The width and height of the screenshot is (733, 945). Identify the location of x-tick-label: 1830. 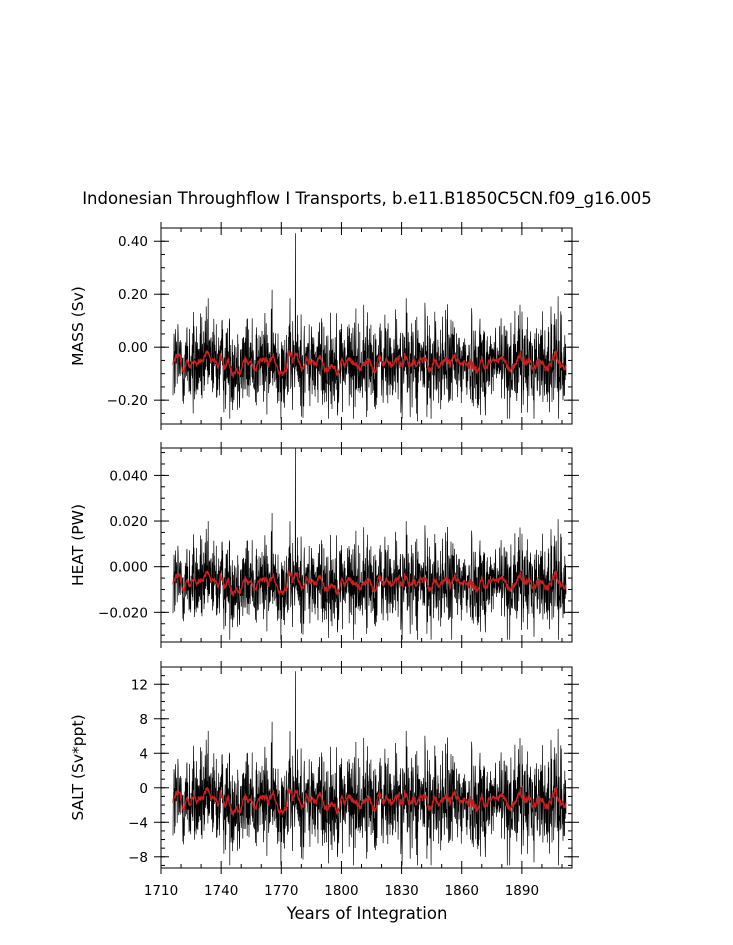
(401, 891).